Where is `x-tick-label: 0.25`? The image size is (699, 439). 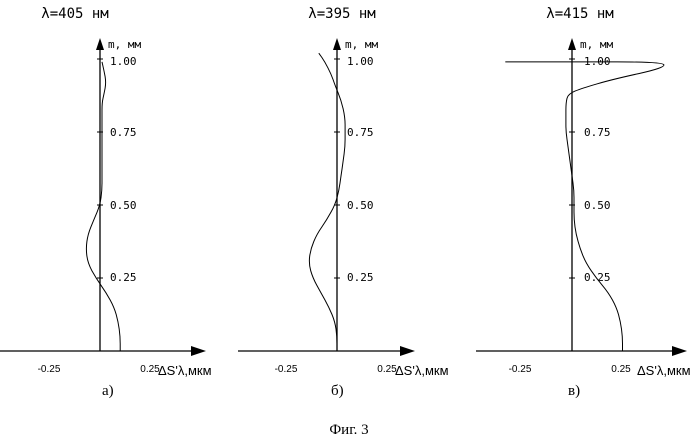
x-tick-label: 0.25 is located at coordinates (621, 369).